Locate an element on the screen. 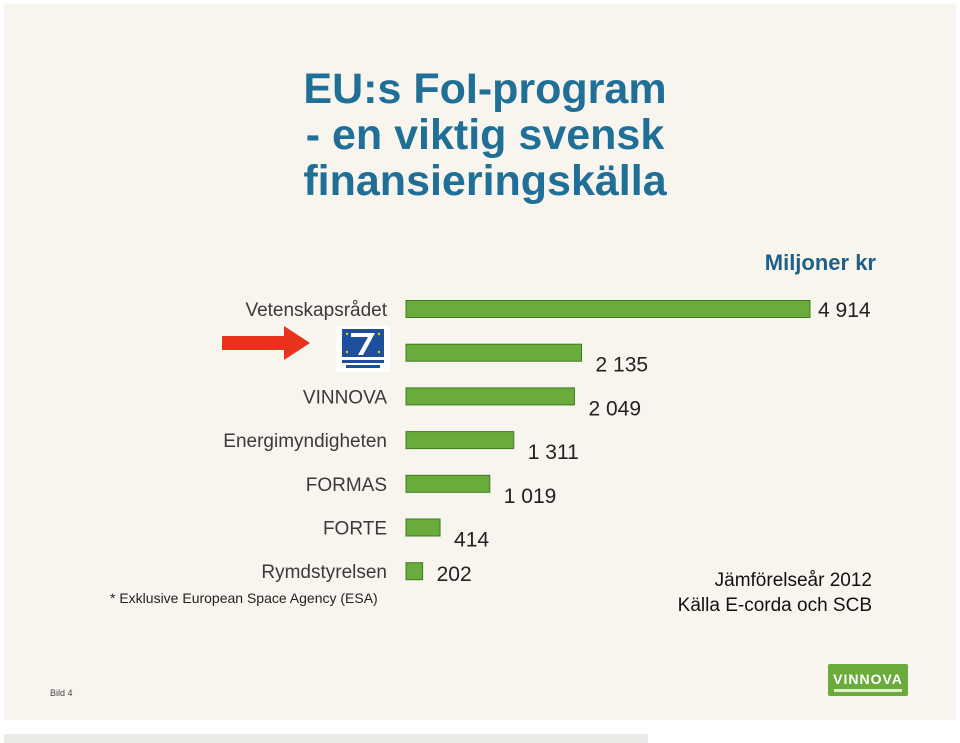  vinnova-logo: VINNOVA is located at coordinates (868, 680).